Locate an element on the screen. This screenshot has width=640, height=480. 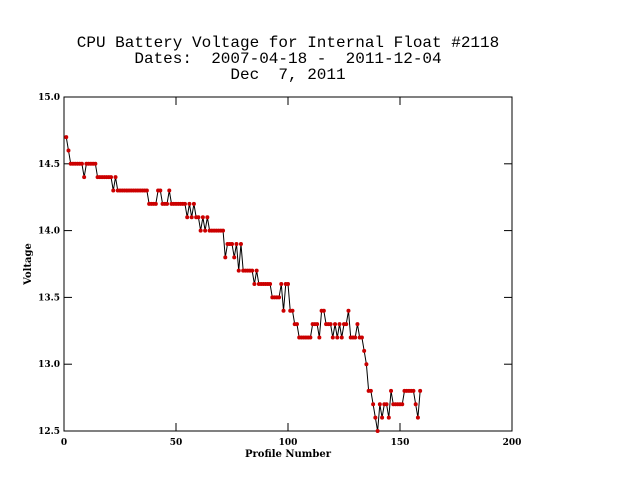
chart-subtitle: Dates: 2007-04-18 - 2011-12-04 is located at coordinates (287, 59).